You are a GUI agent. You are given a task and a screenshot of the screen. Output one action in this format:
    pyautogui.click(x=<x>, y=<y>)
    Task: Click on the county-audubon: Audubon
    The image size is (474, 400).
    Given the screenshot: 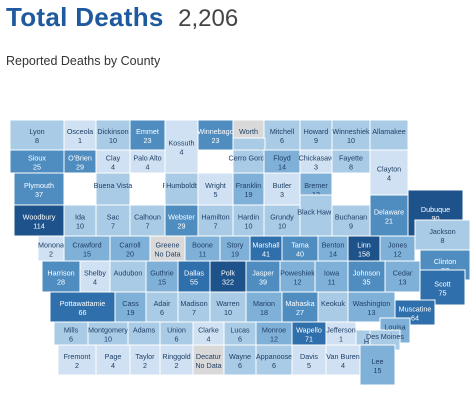 What is the action you would take?
    pyautogui.click(x=128, y=276)
    